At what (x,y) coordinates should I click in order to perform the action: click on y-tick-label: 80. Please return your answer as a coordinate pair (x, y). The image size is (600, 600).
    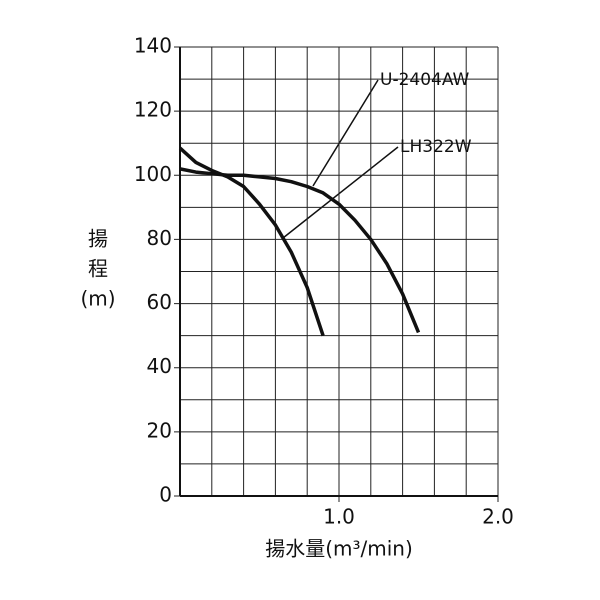
    Looking at the image, I should click on (159, 238).